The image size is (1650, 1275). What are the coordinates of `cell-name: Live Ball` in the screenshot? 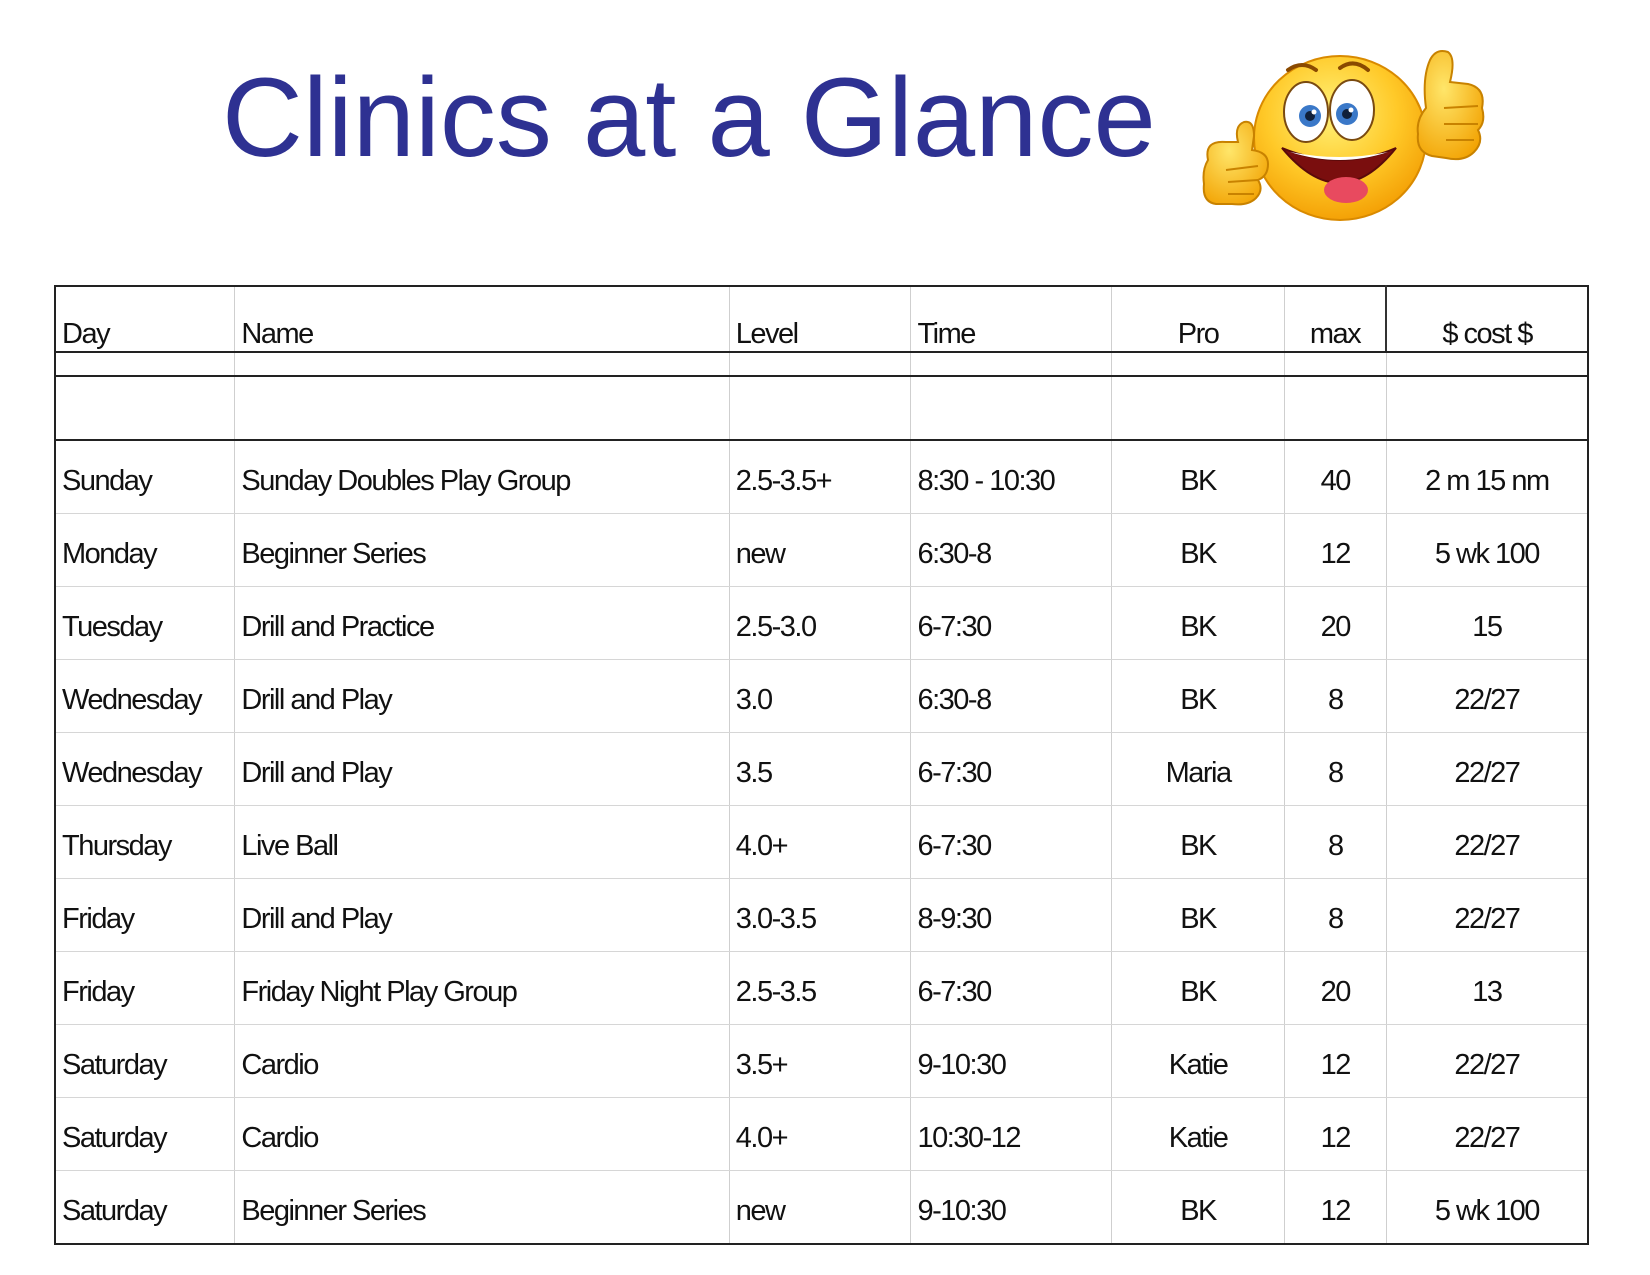 It's located at (482, 842).